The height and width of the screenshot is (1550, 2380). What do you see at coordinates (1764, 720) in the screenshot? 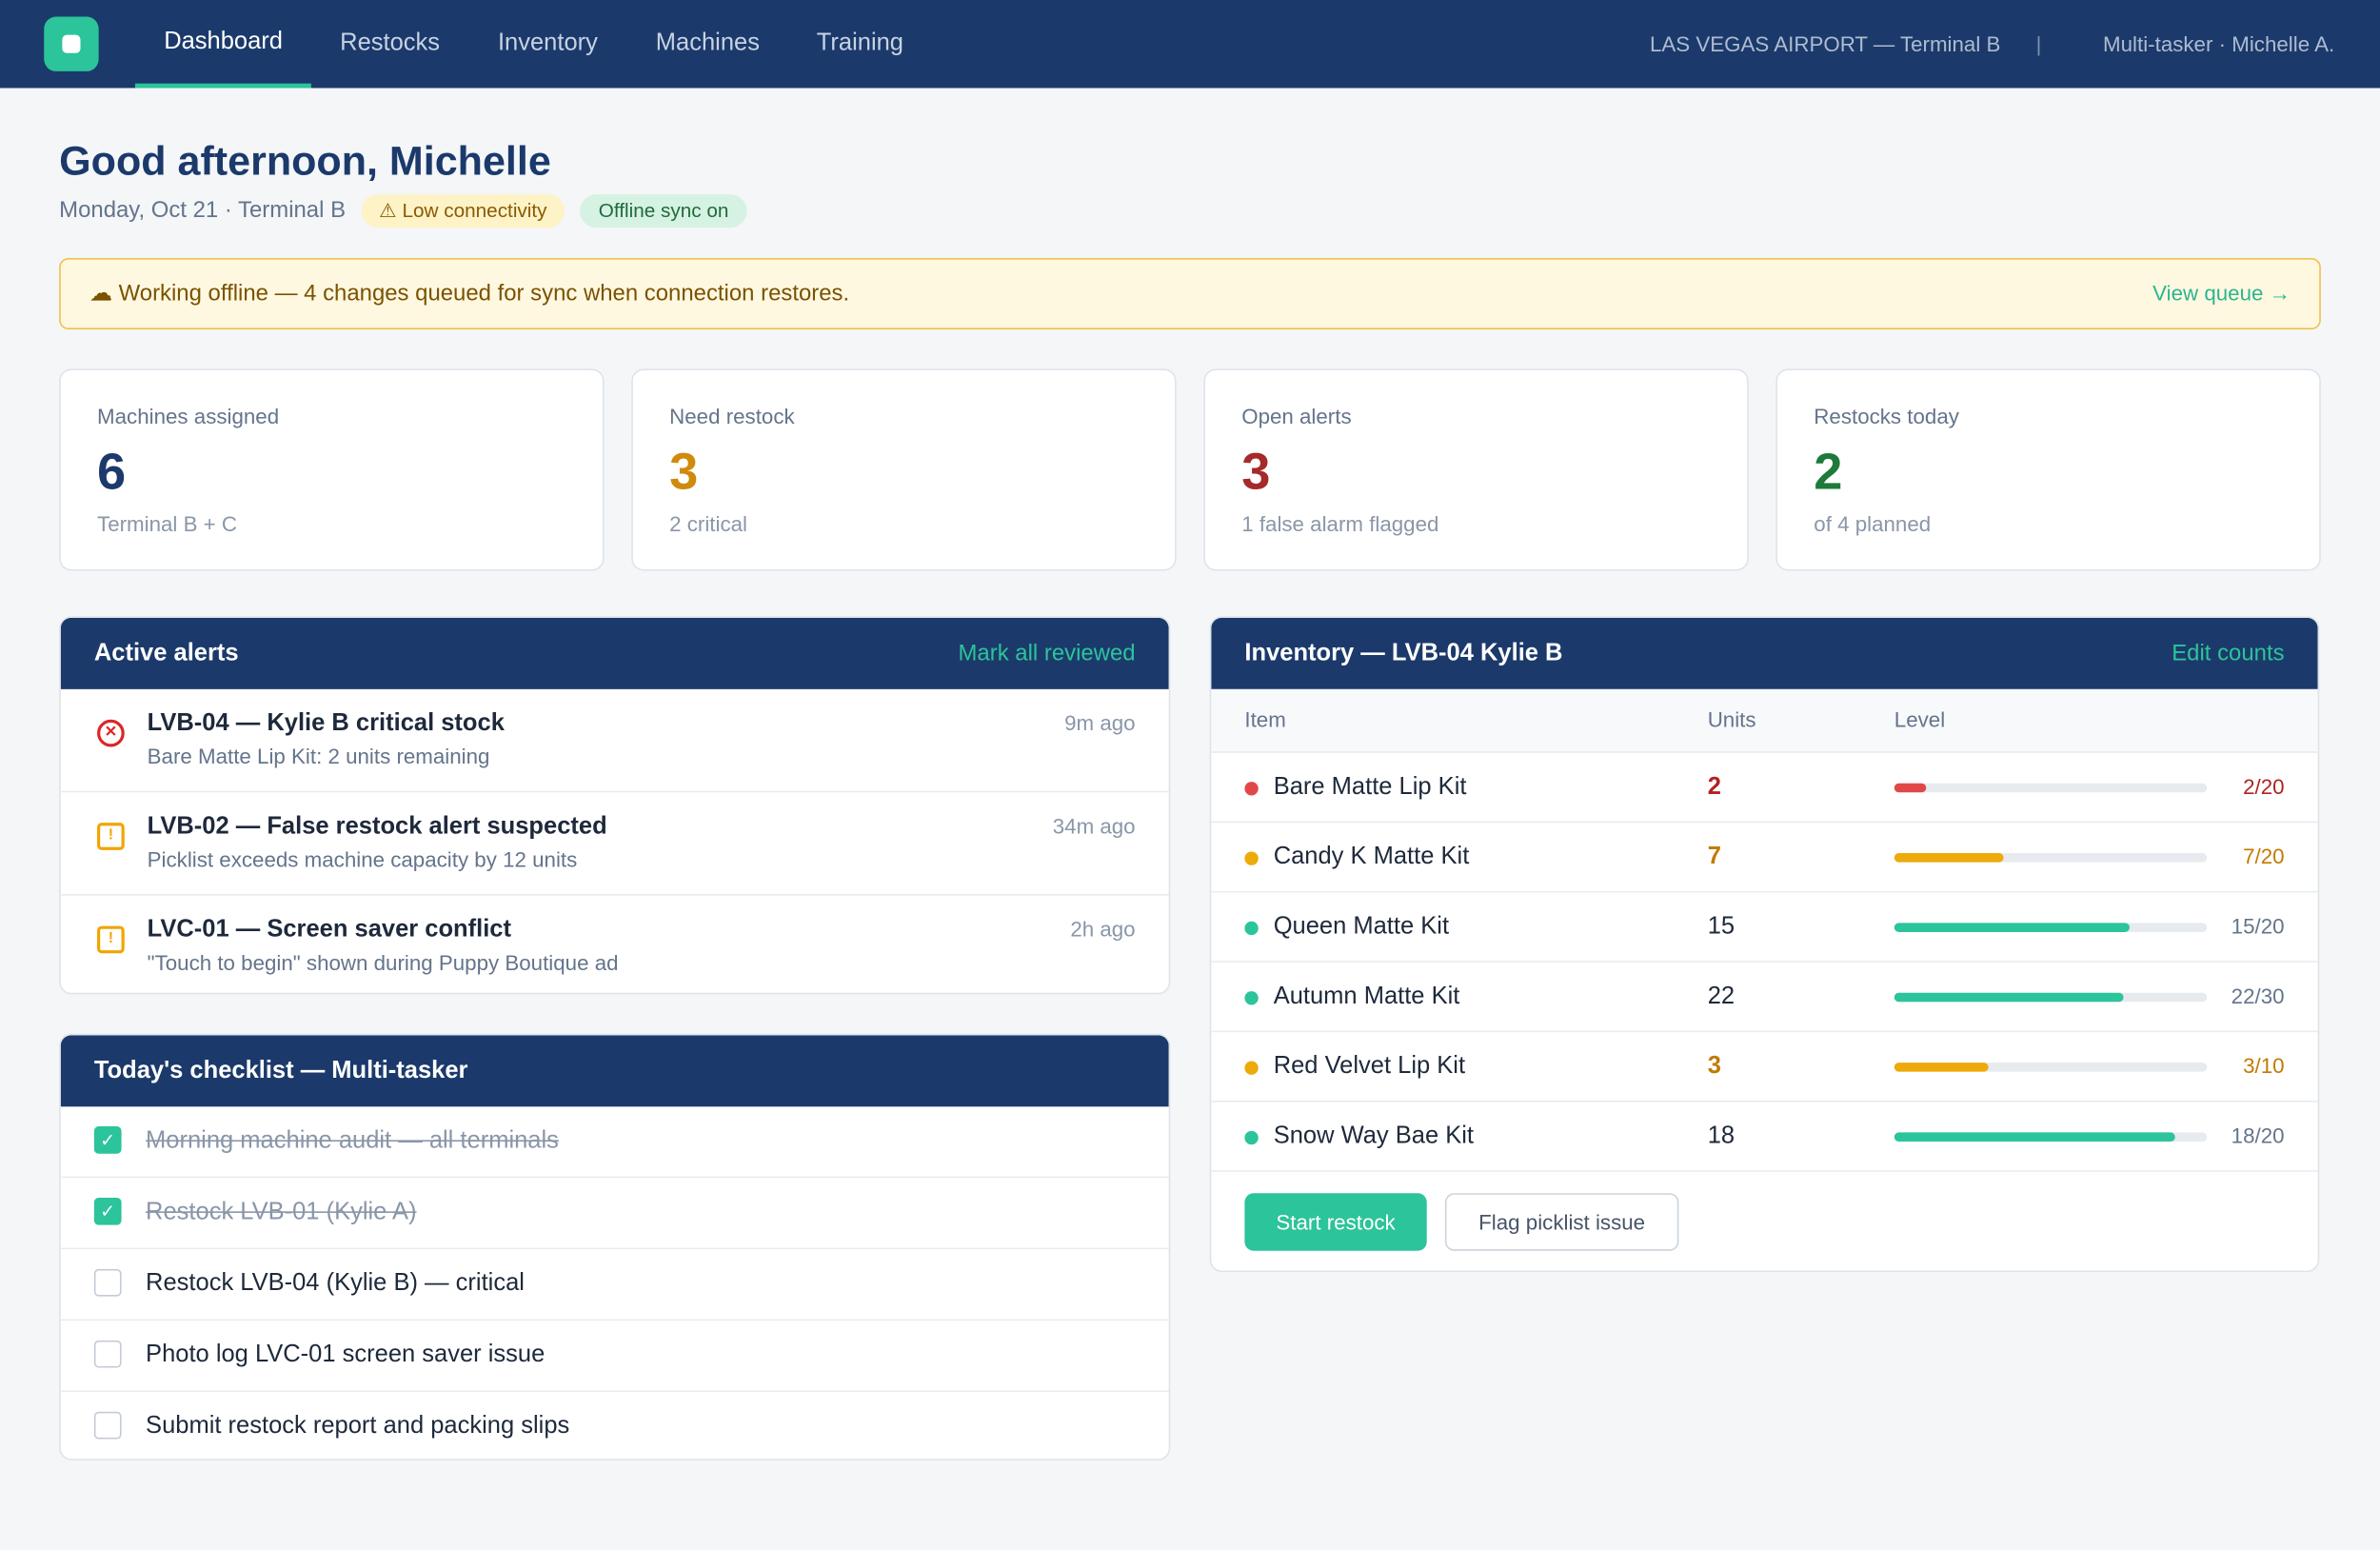
I see `table-header: Item Units Level` at bounding box center [1764, 720].